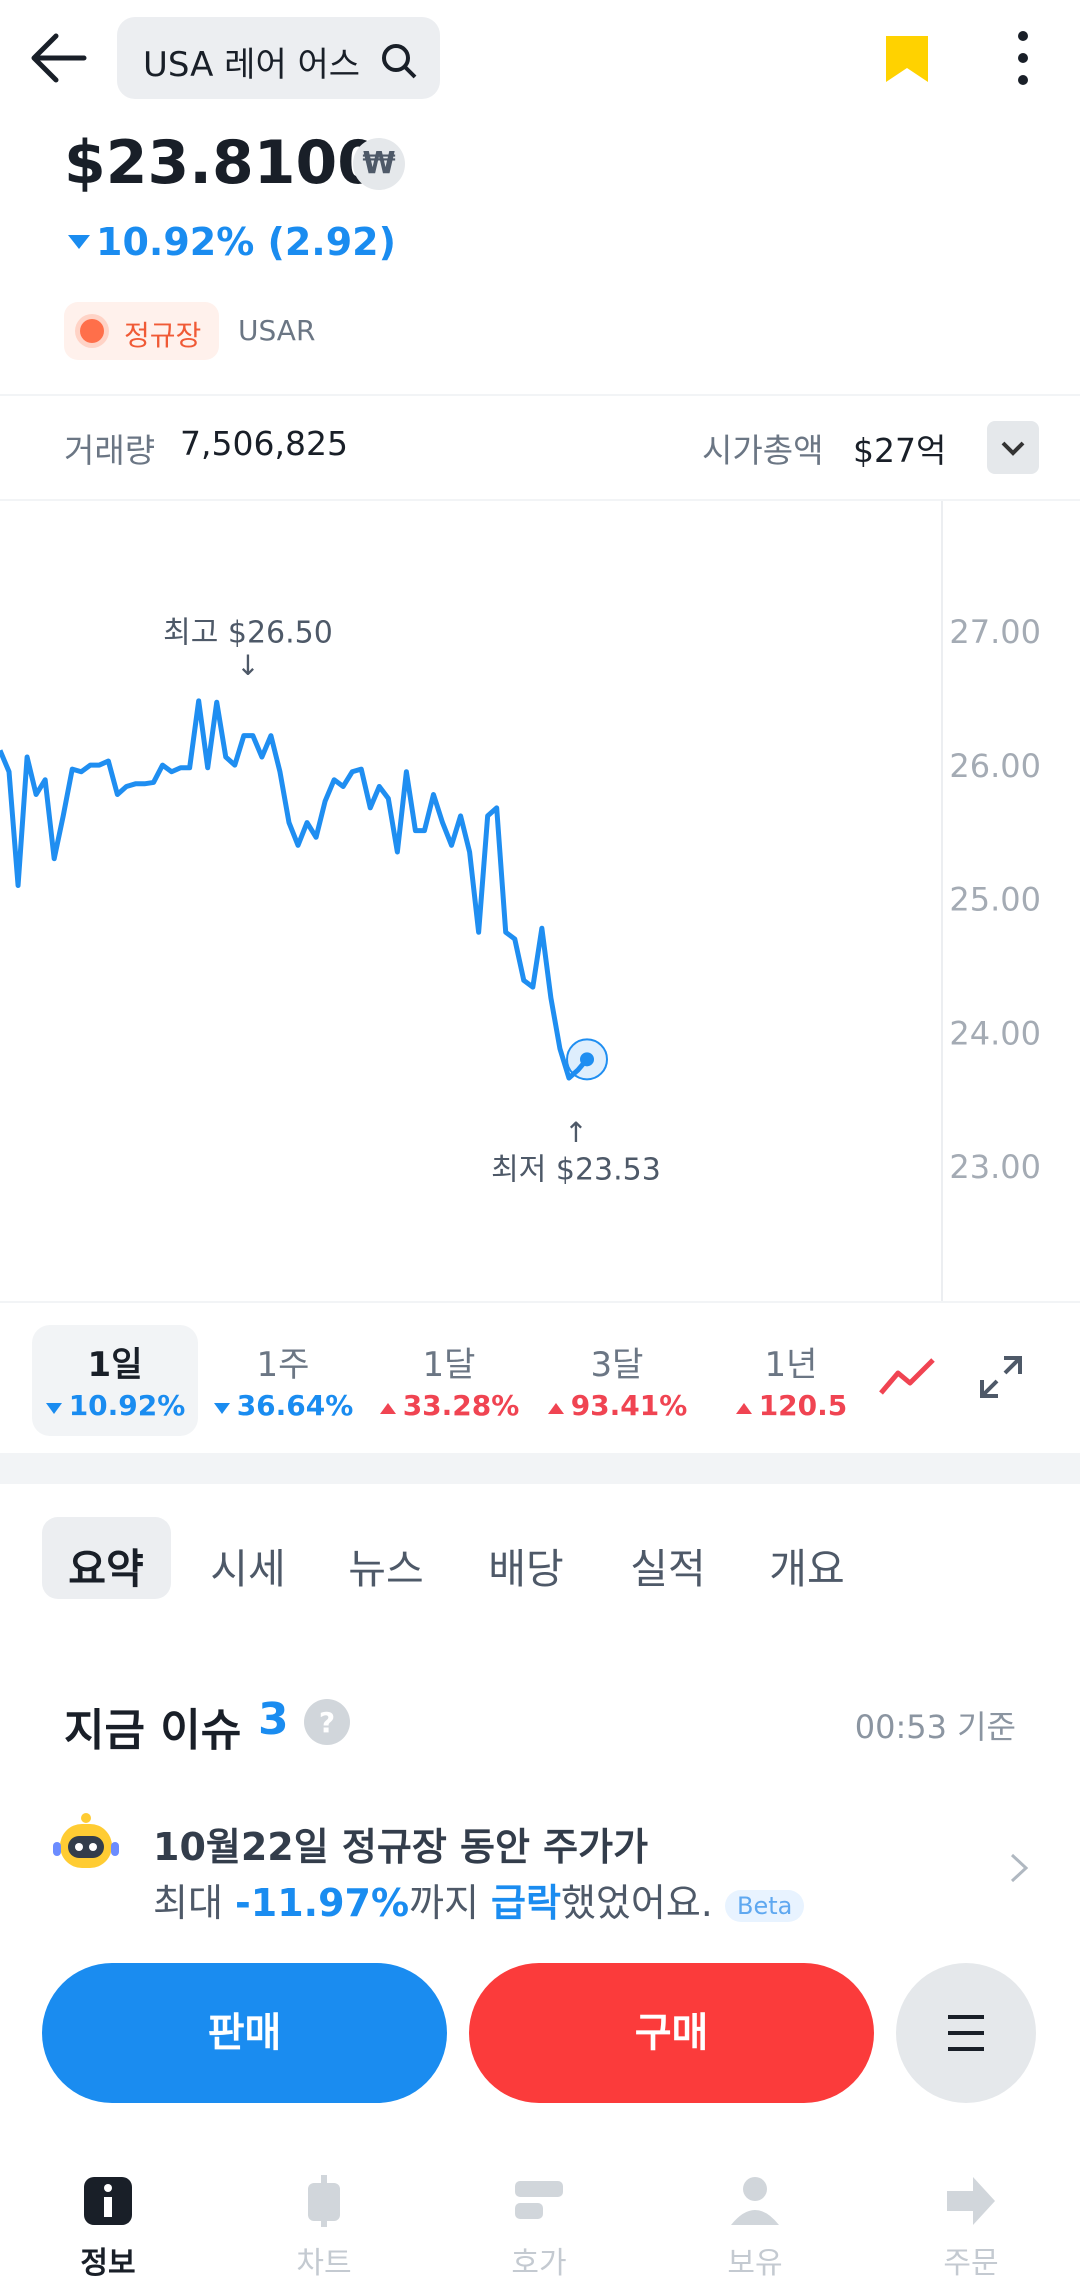  I want to click on nav-label: 주문, so click(971, 2263).